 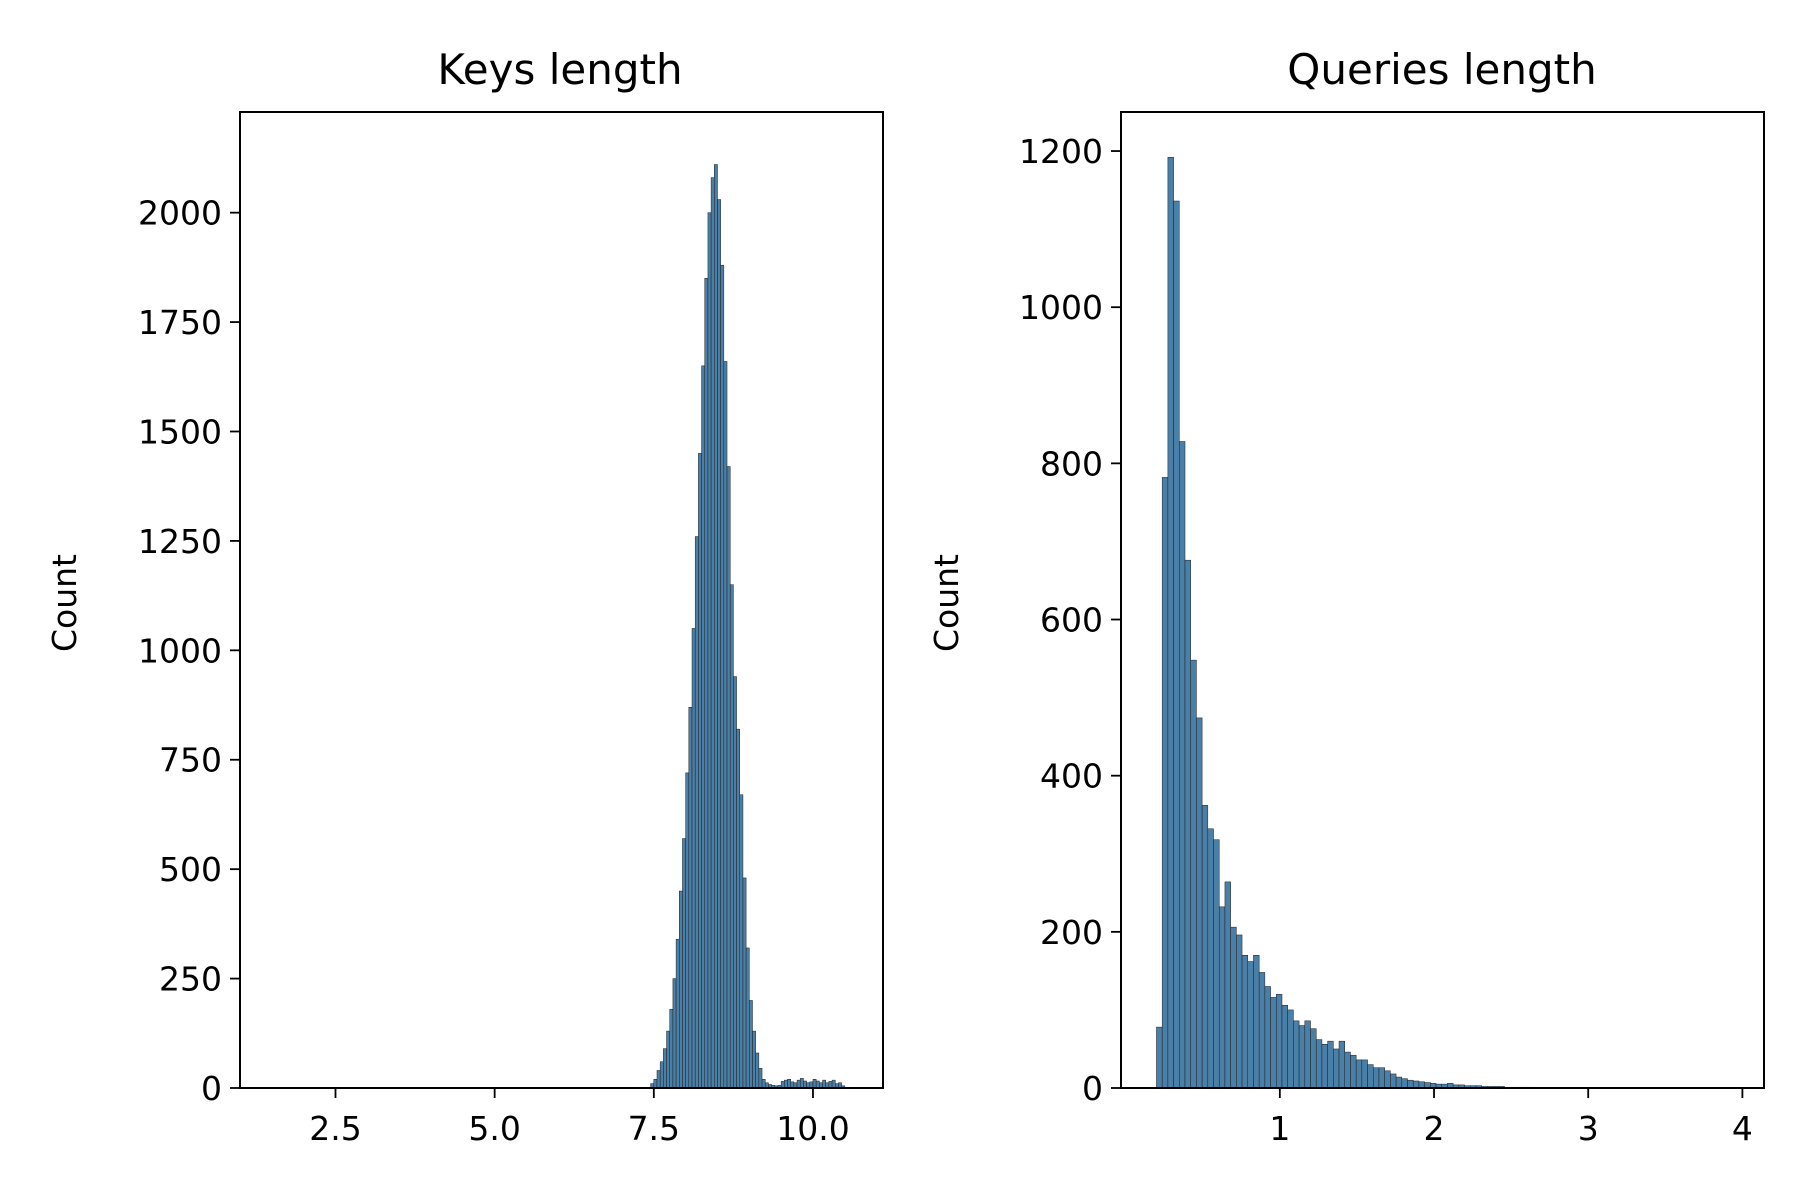 I want to click on keys-length-xtick-label: 5.0, so click(x=494, y=1128).